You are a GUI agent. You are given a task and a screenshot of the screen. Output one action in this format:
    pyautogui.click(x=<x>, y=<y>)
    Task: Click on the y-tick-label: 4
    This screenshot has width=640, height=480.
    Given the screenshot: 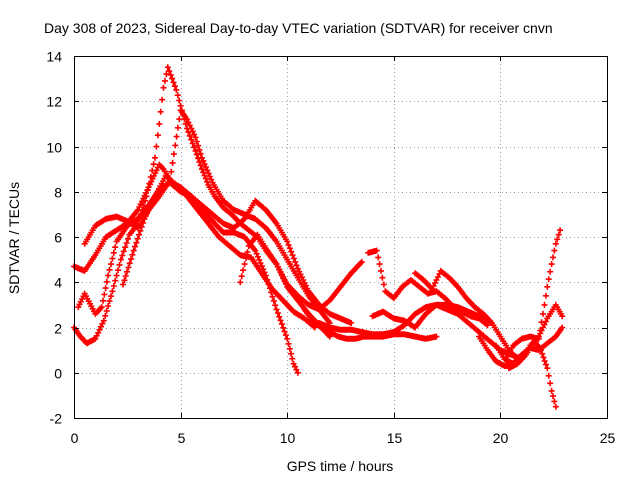 What is the action you would take?
    pyautogui.click(x=58, y=283)
    